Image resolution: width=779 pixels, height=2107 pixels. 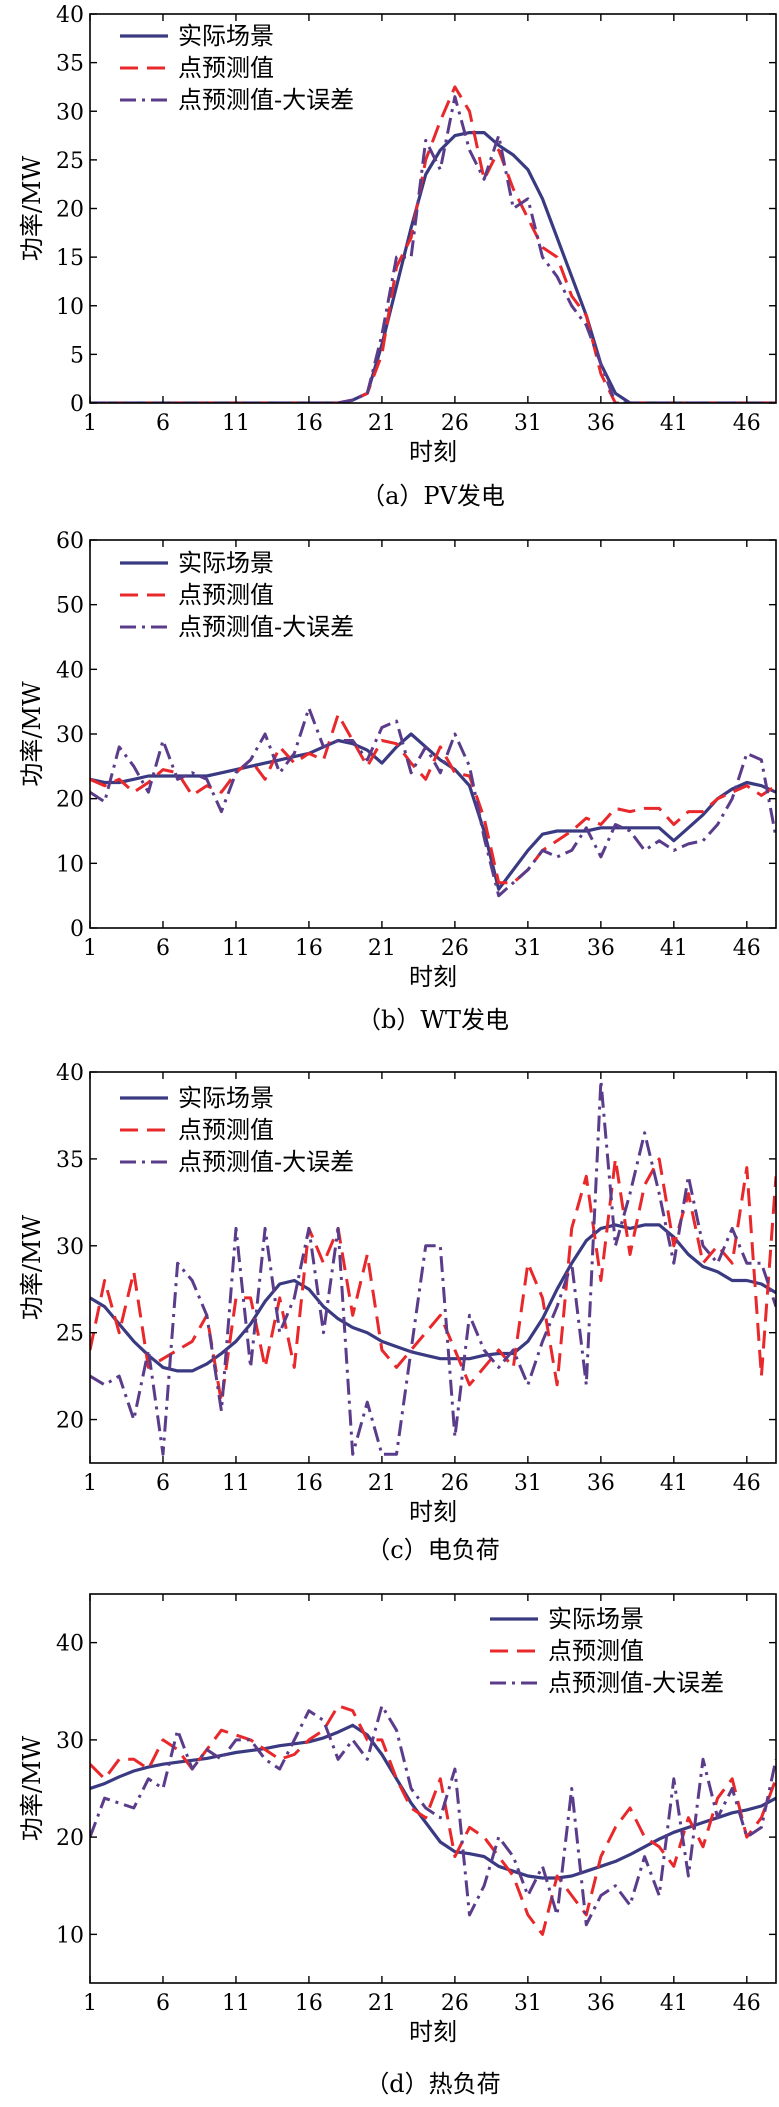 What do you see at coordinates (433, 496) in the screenshot?
I see `panel-caption: （a）PV发电` at bounding box center [433, 496].